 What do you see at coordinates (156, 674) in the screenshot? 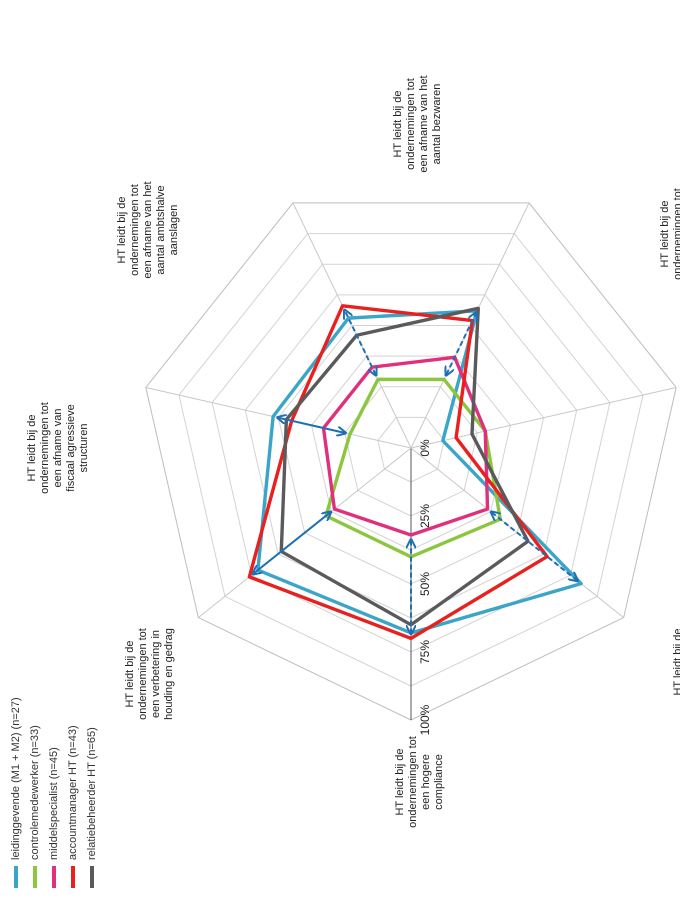
I see `axis-label-line: een verbetering in` at bounding box center [156, 674].